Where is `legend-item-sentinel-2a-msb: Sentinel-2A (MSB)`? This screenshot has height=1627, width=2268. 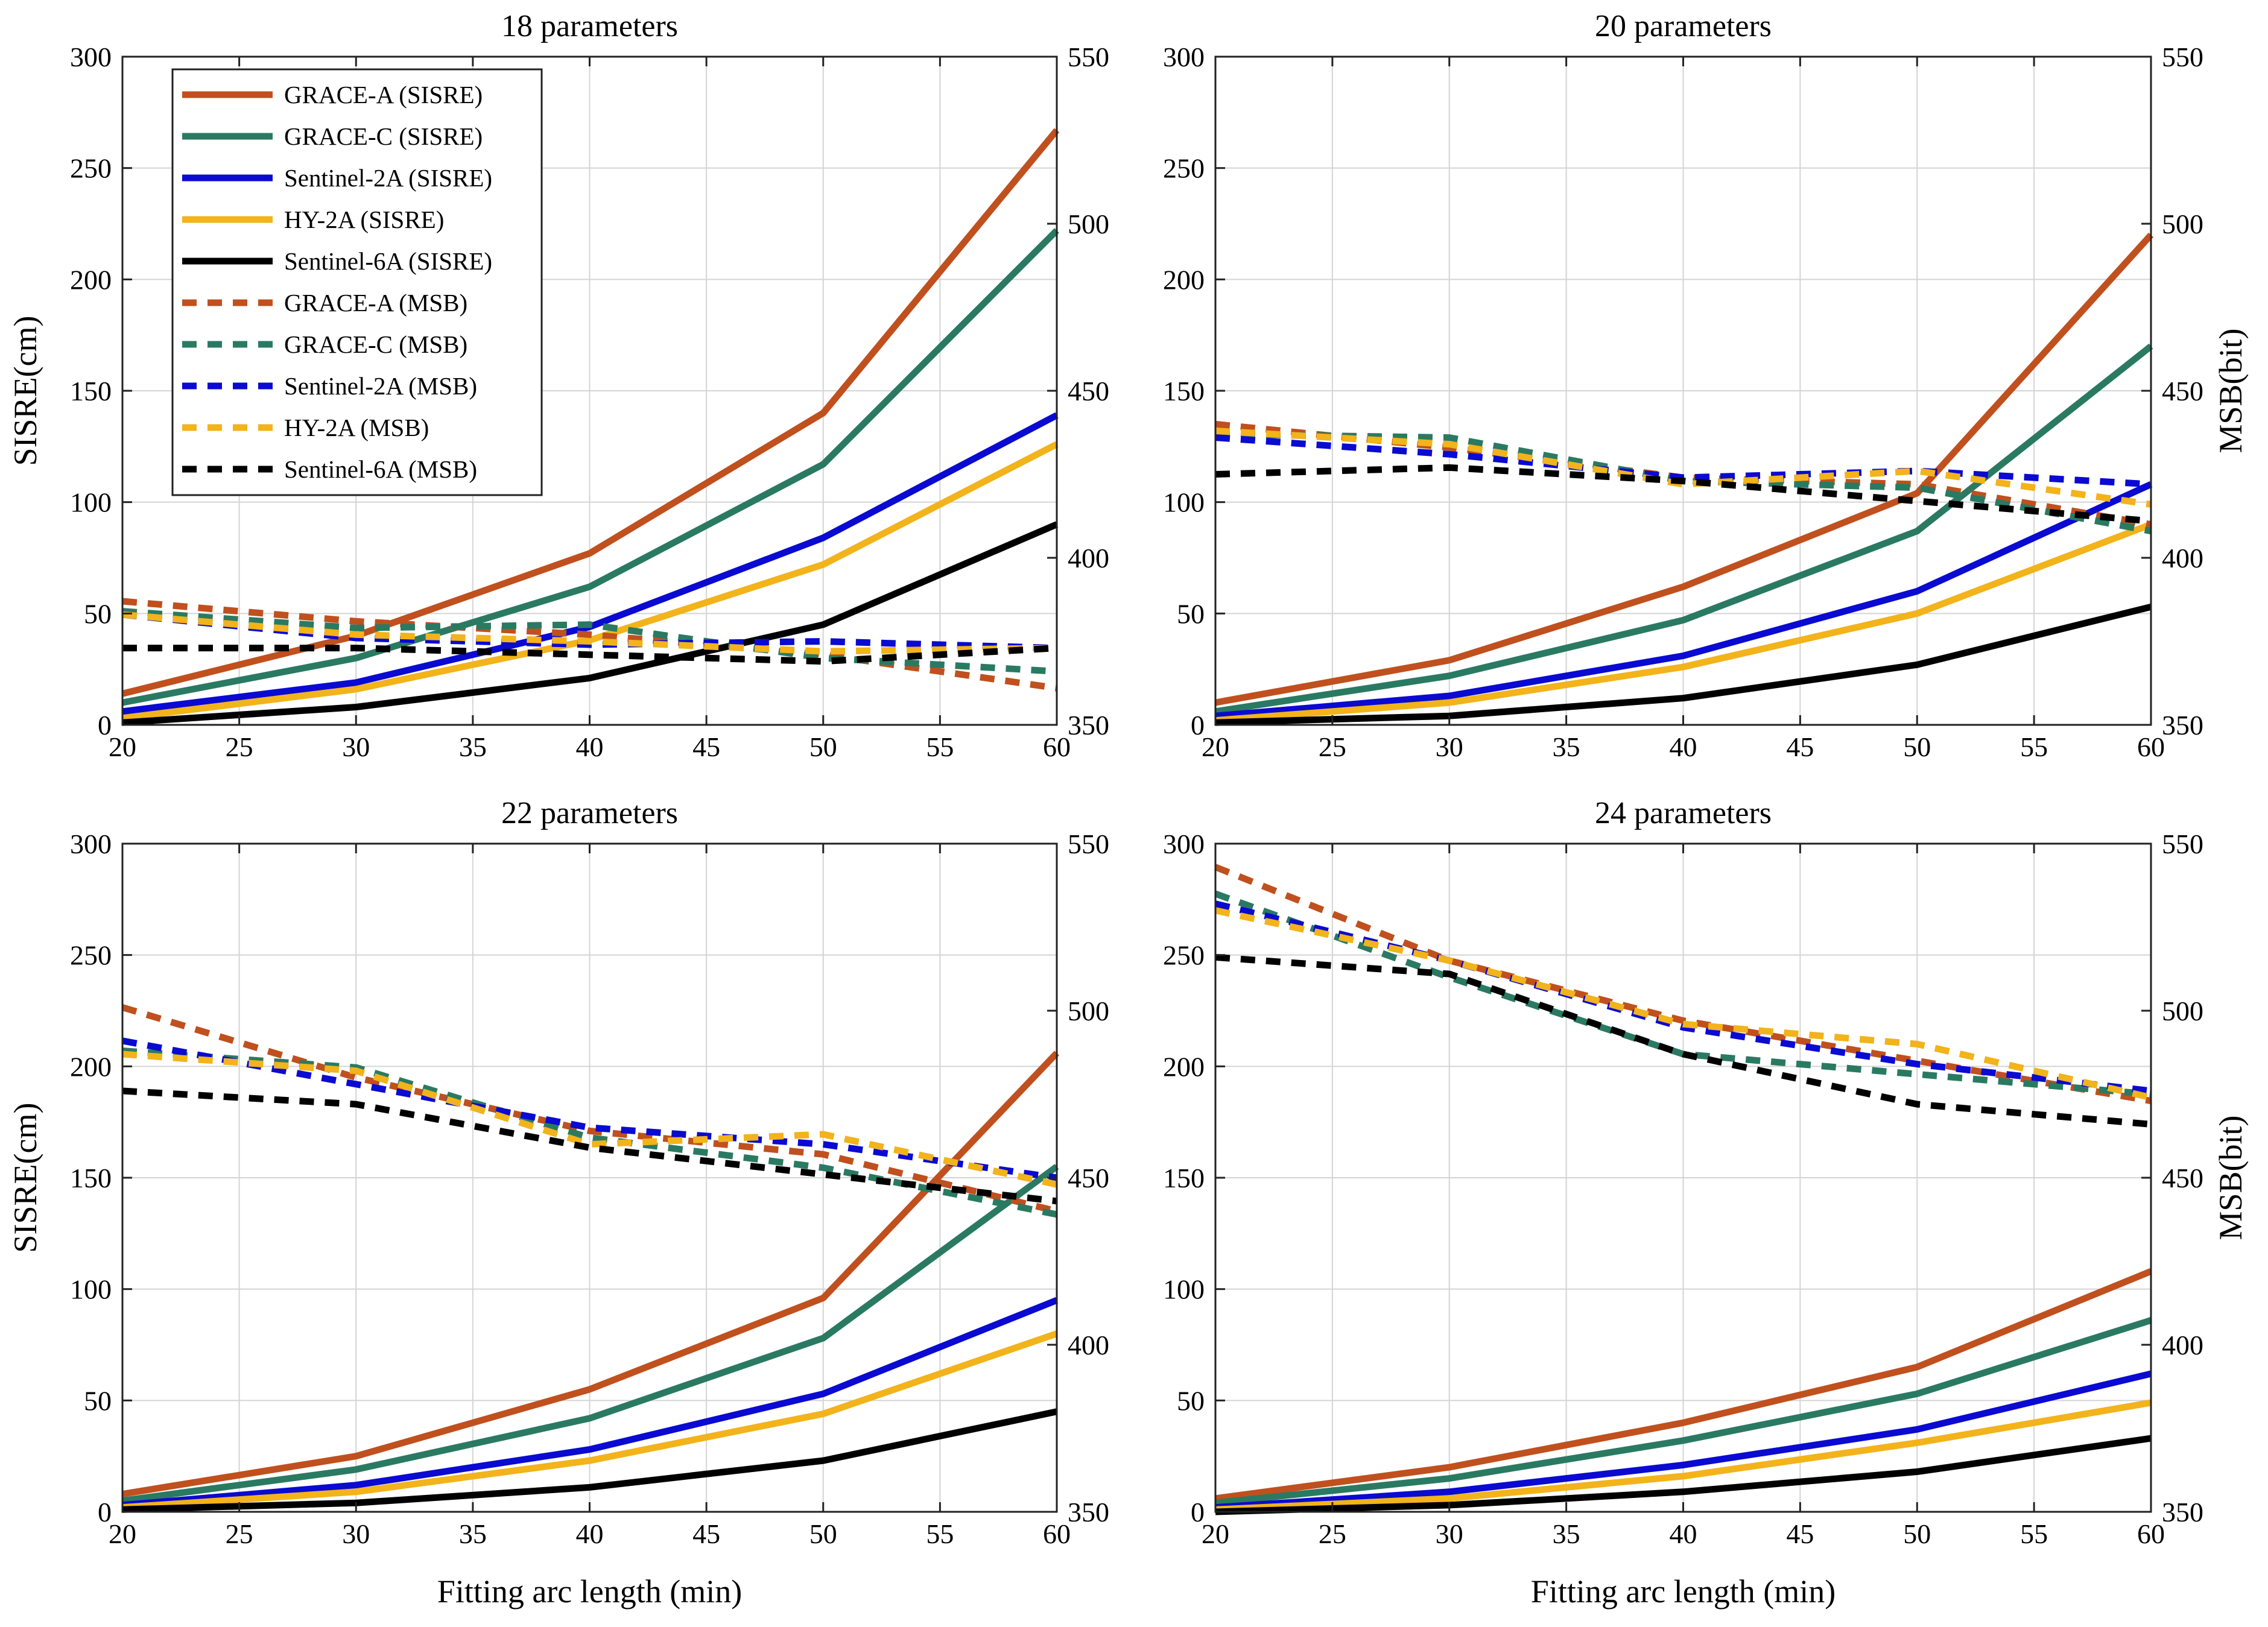
legend-item-sentinel-2a-msb: Sentinel-2A (MSB) is located at coordinates (329, 386).